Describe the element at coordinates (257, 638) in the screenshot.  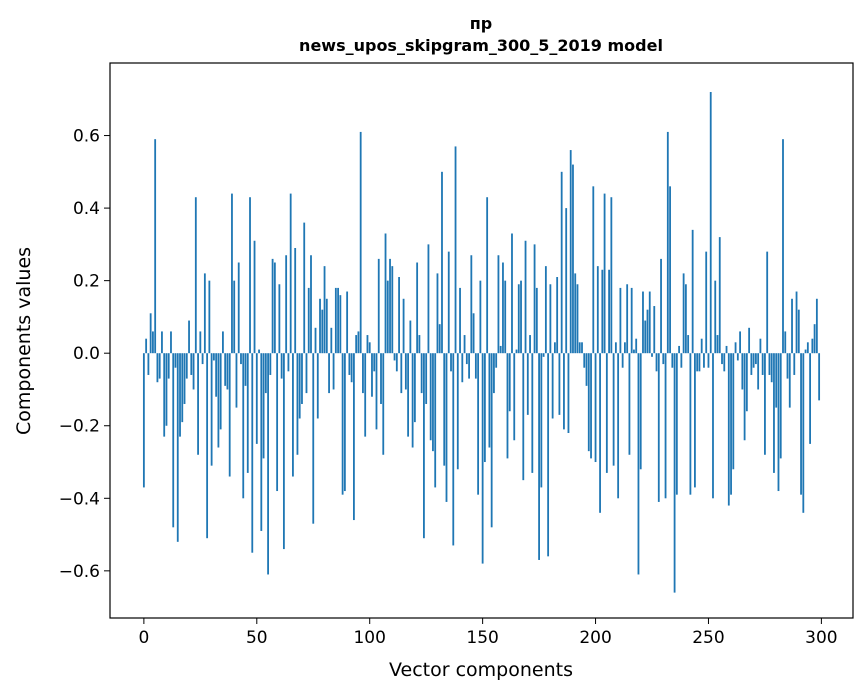
I see `x-tick-label: 50` at that location.